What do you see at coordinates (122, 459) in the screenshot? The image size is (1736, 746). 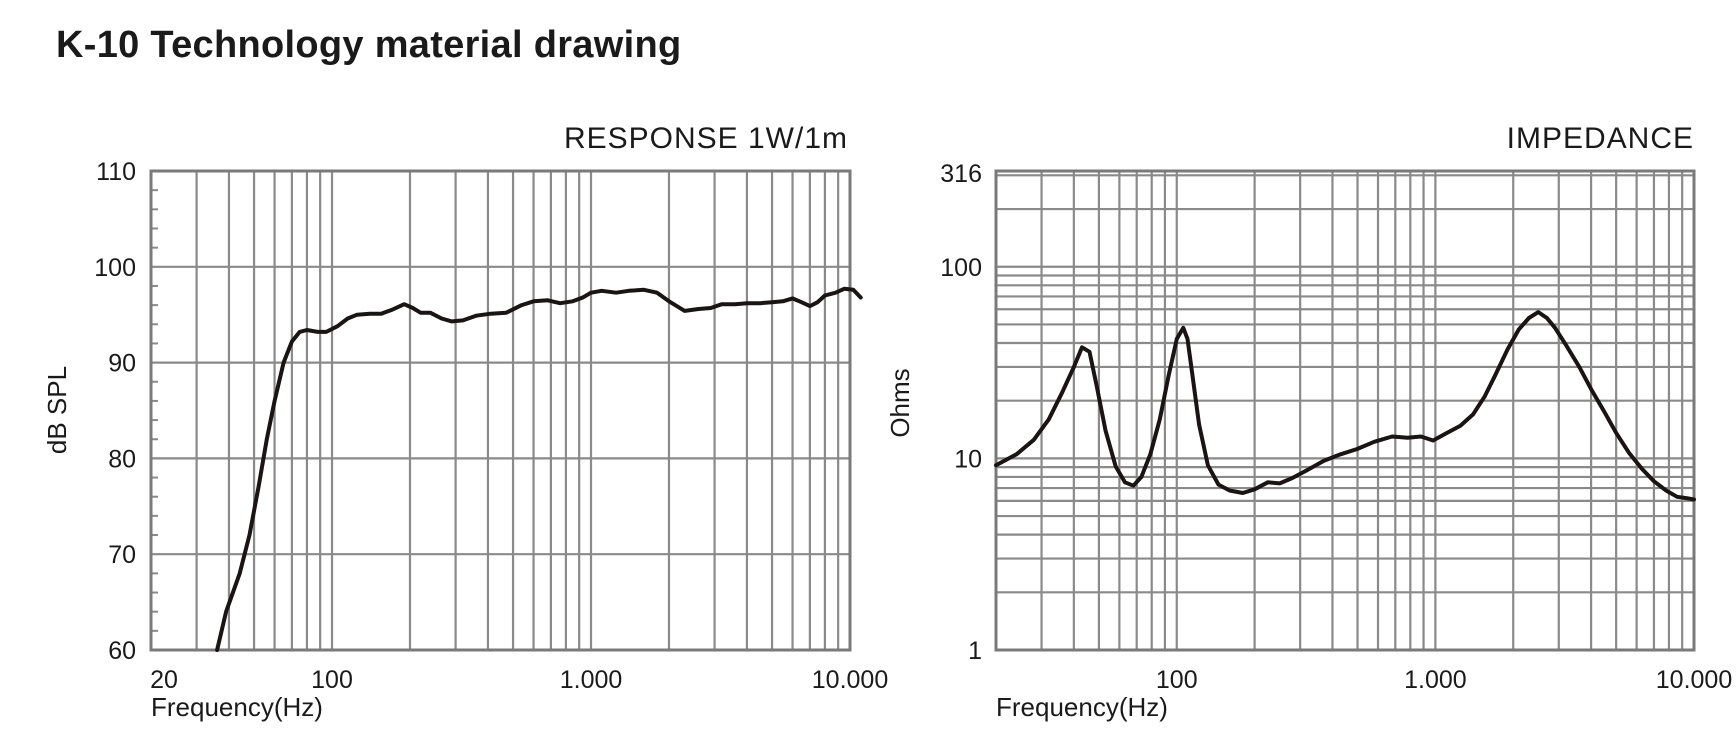 I see `y-tick-label: 80` at bounding box center [122, 459].